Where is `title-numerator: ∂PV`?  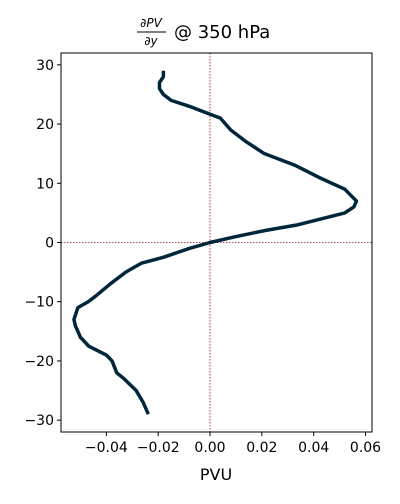
title-numerator: ∂PV is located at coordinates (151, 23).